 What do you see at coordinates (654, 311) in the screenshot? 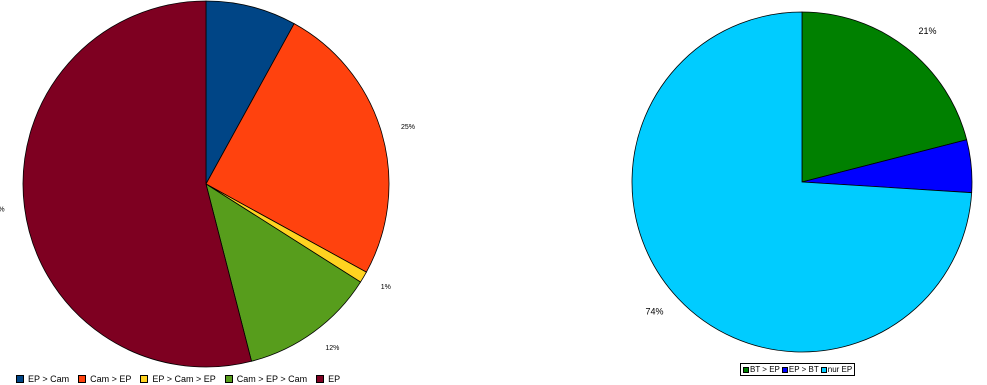
I see `slice-value-label: 74%` at bounding box center [654, 311].